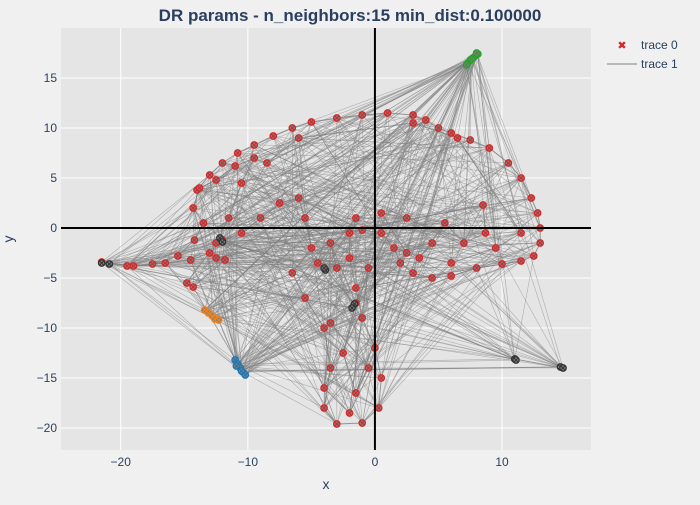 The height and width of the screenshot is (505, 700). I want to click on legend-item-trace-1: trace 1, so click(642, 64).